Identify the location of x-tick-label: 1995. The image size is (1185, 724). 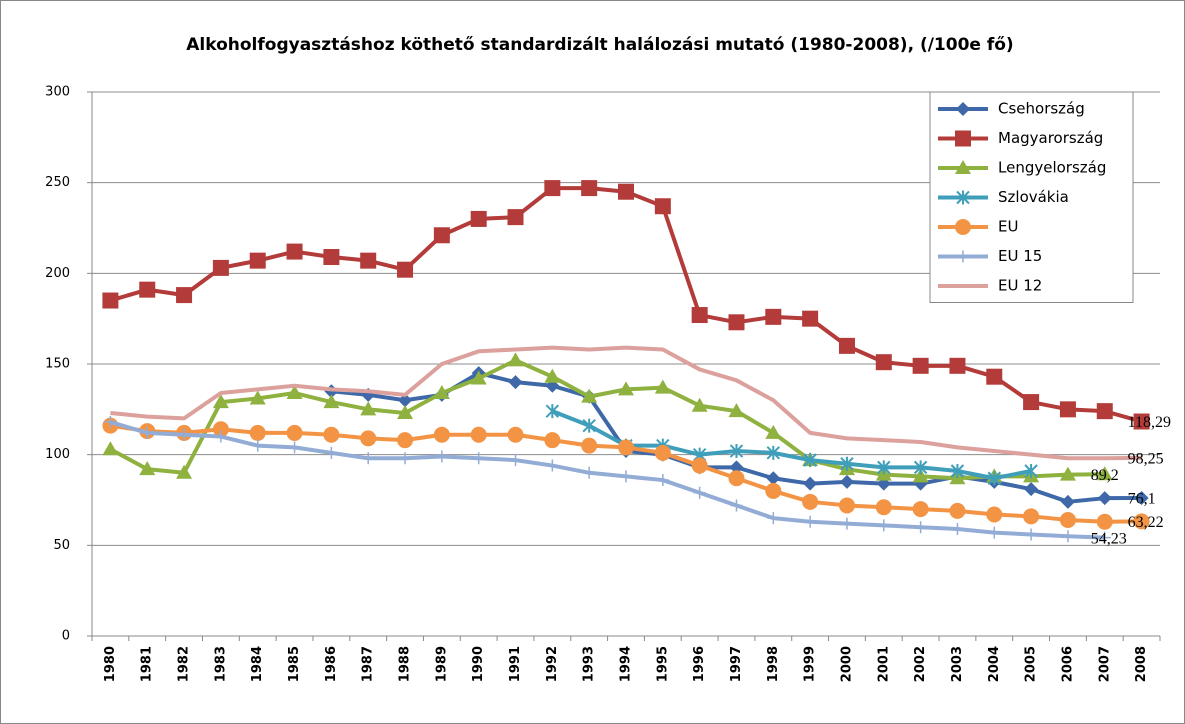
(662, 664).